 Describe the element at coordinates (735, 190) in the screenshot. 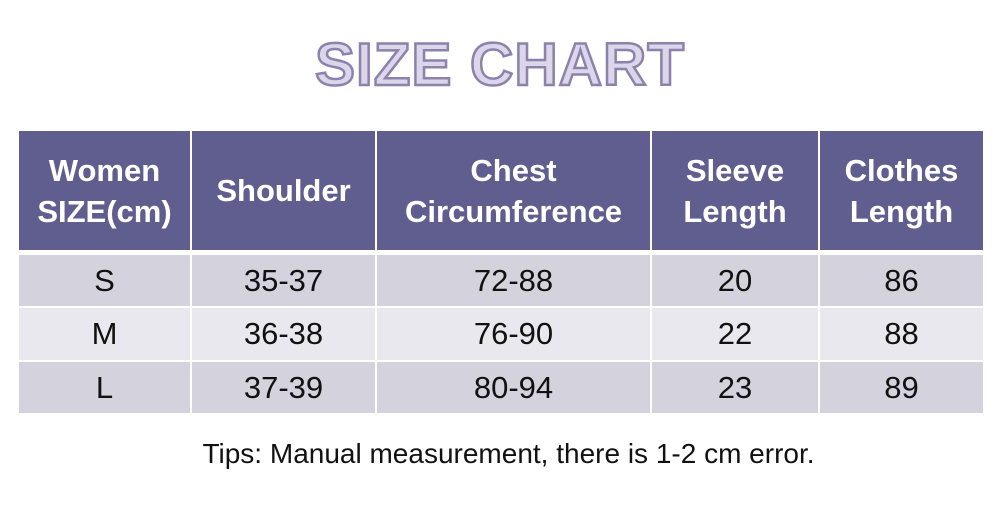

I see `header-cell: Sleeve Length` at that location.